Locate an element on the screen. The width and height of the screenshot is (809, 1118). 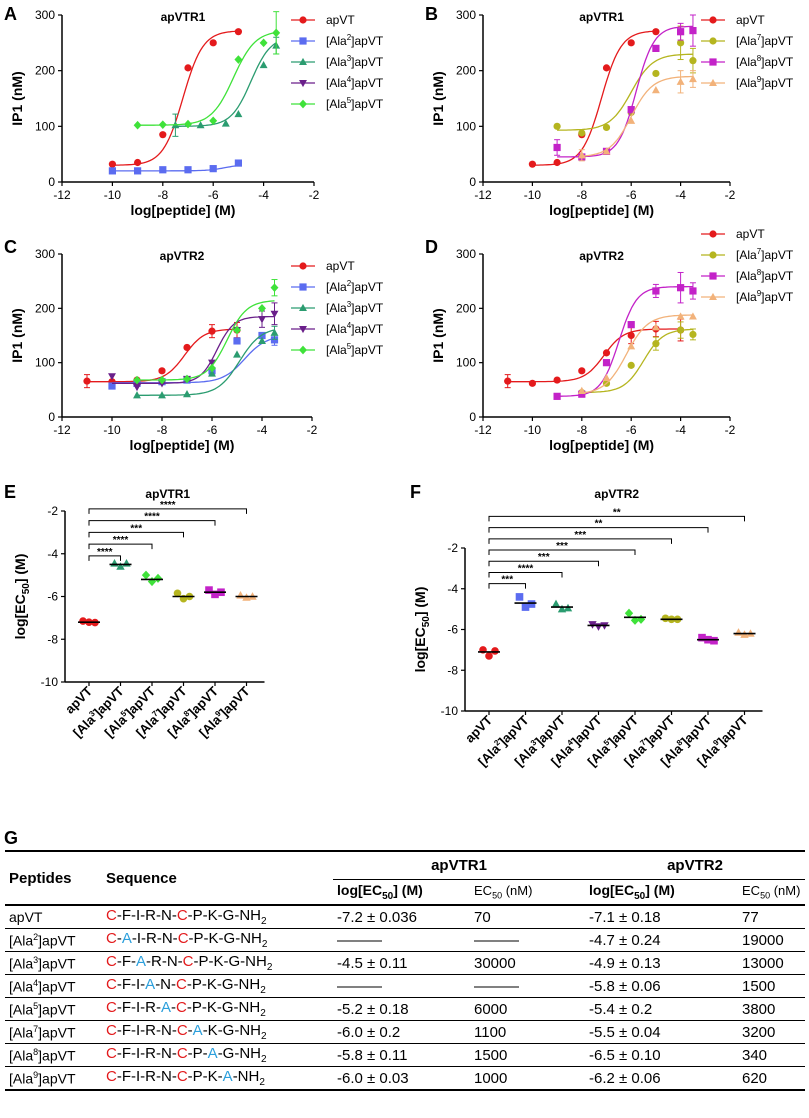
y-tick-label: 300 is located at coordinates (45, 15).